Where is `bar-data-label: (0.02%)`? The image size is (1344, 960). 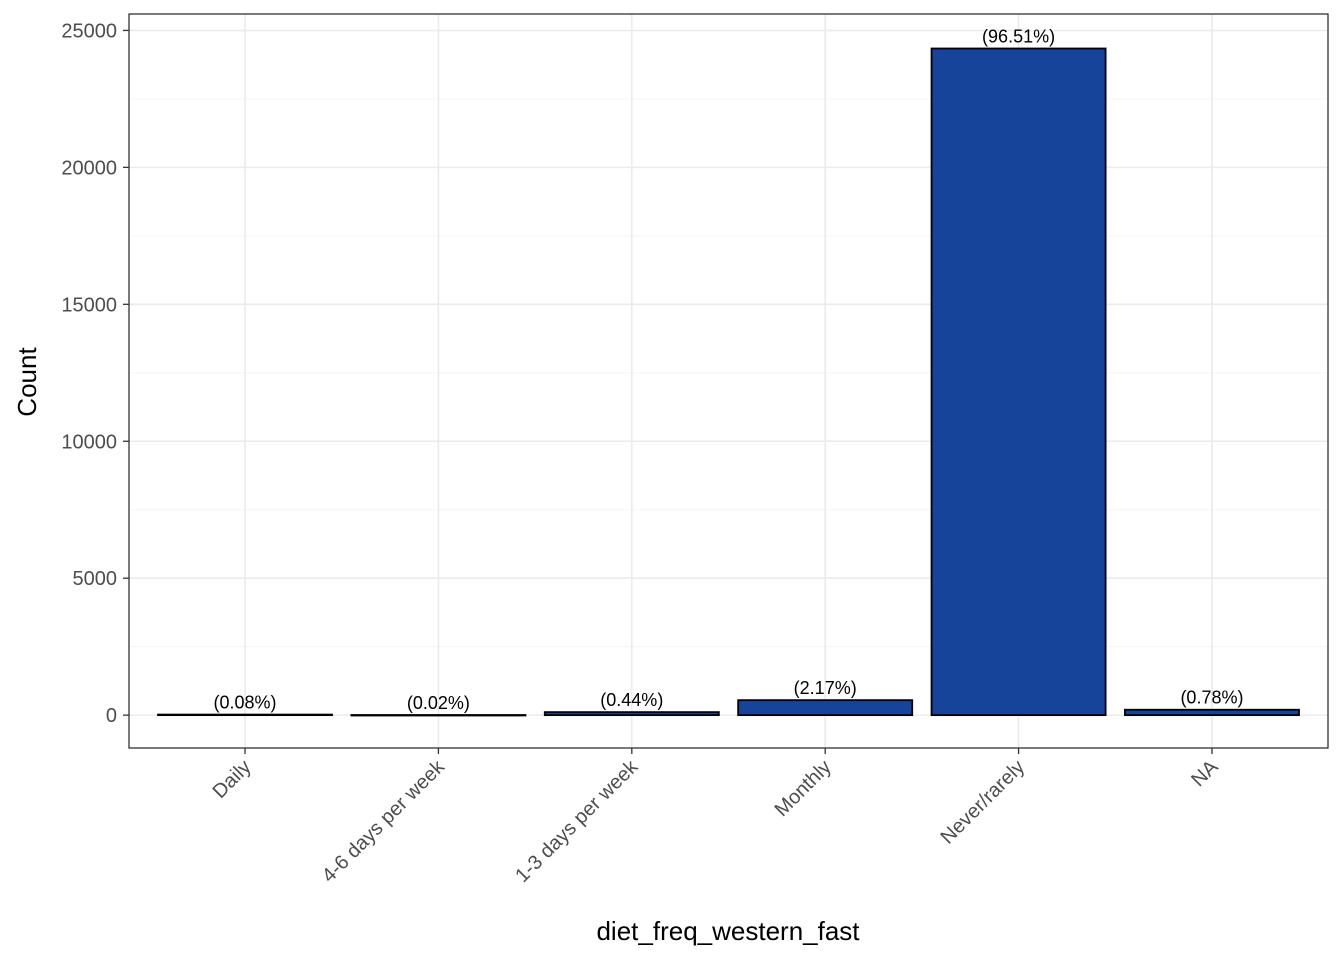 bar-data-label: (0.02%) is located at coordinates (438, 703).